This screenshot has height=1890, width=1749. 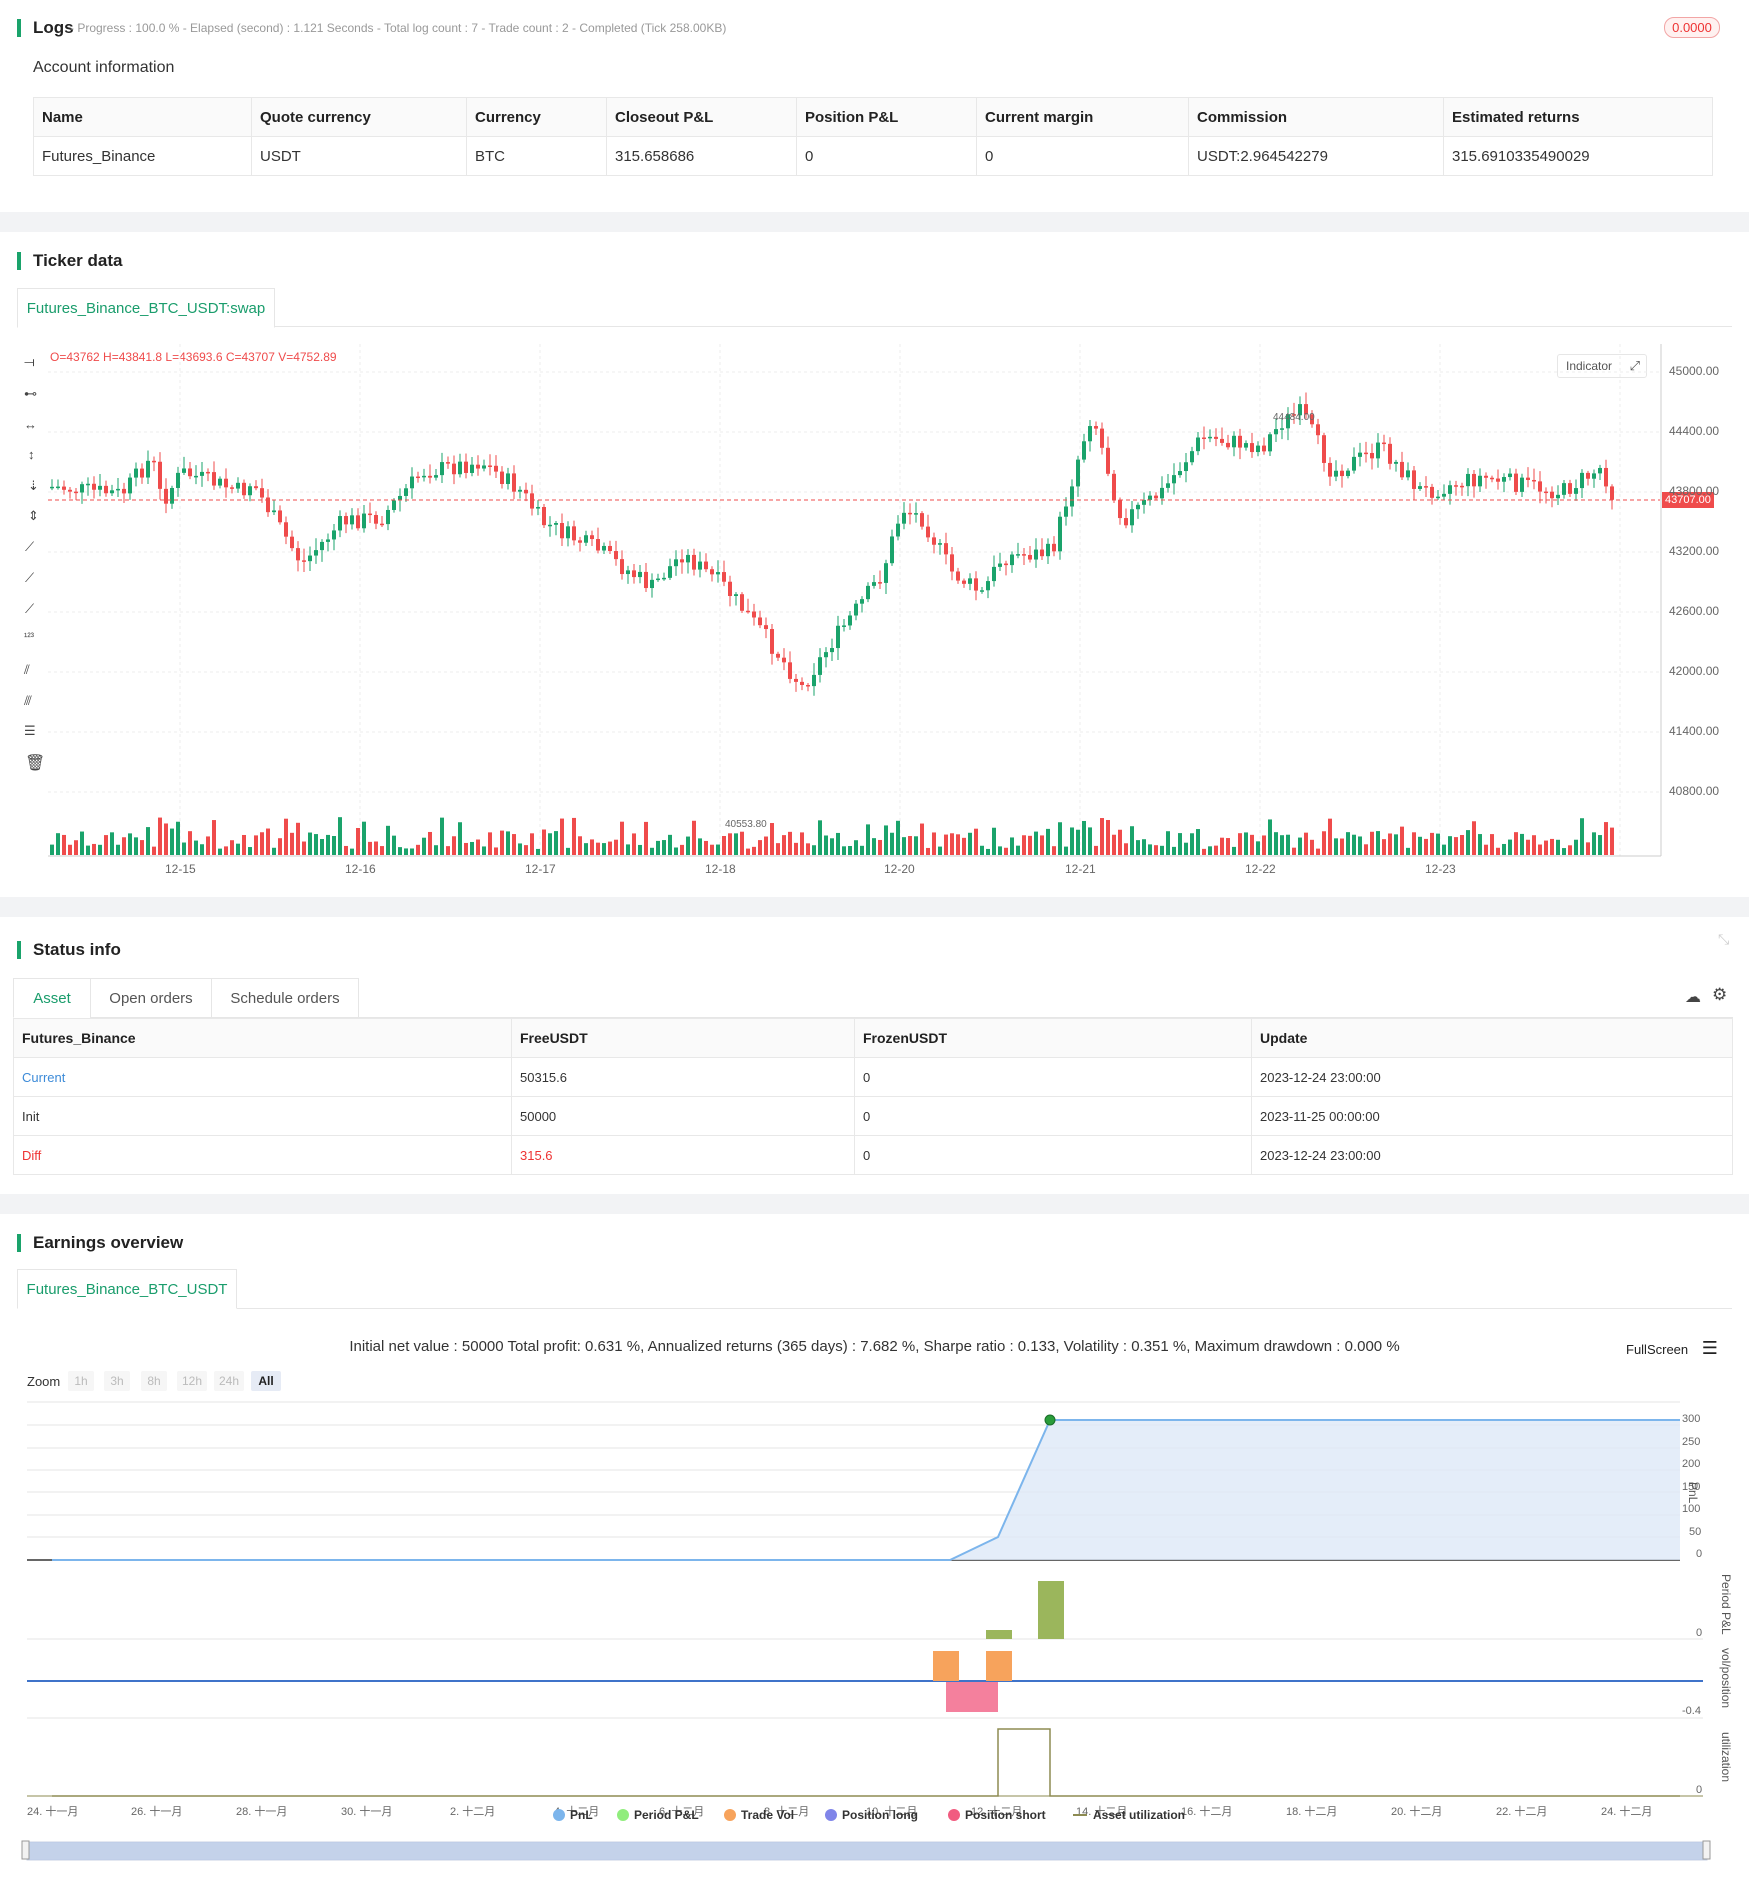 What do you see at coordinates (266, 1381) in the screenshot?
I see `zoom-all-button: All` at bounding box center [266, 1381].